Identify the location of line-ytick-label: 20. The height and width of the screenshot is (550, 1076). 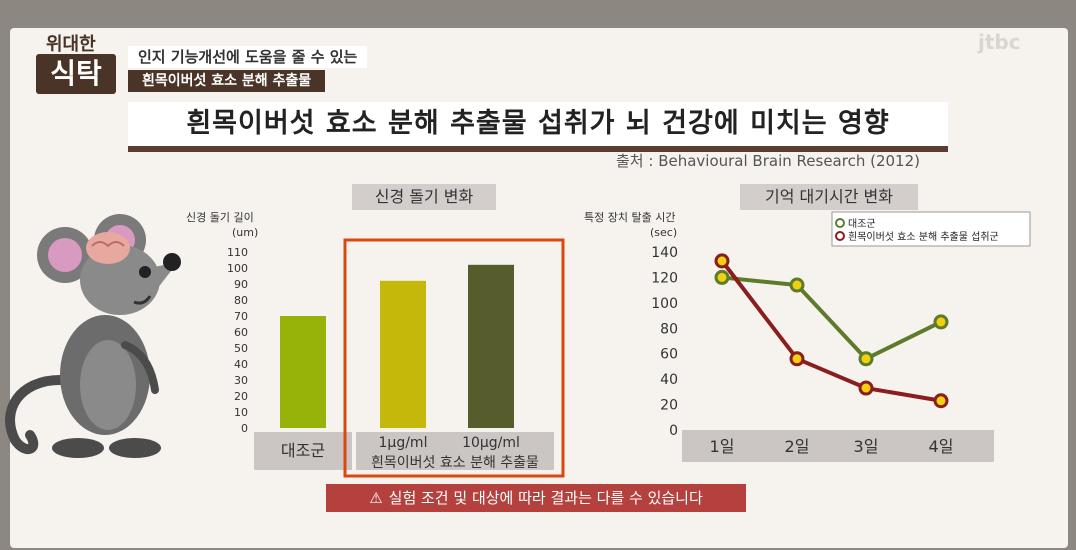
(669, 406).